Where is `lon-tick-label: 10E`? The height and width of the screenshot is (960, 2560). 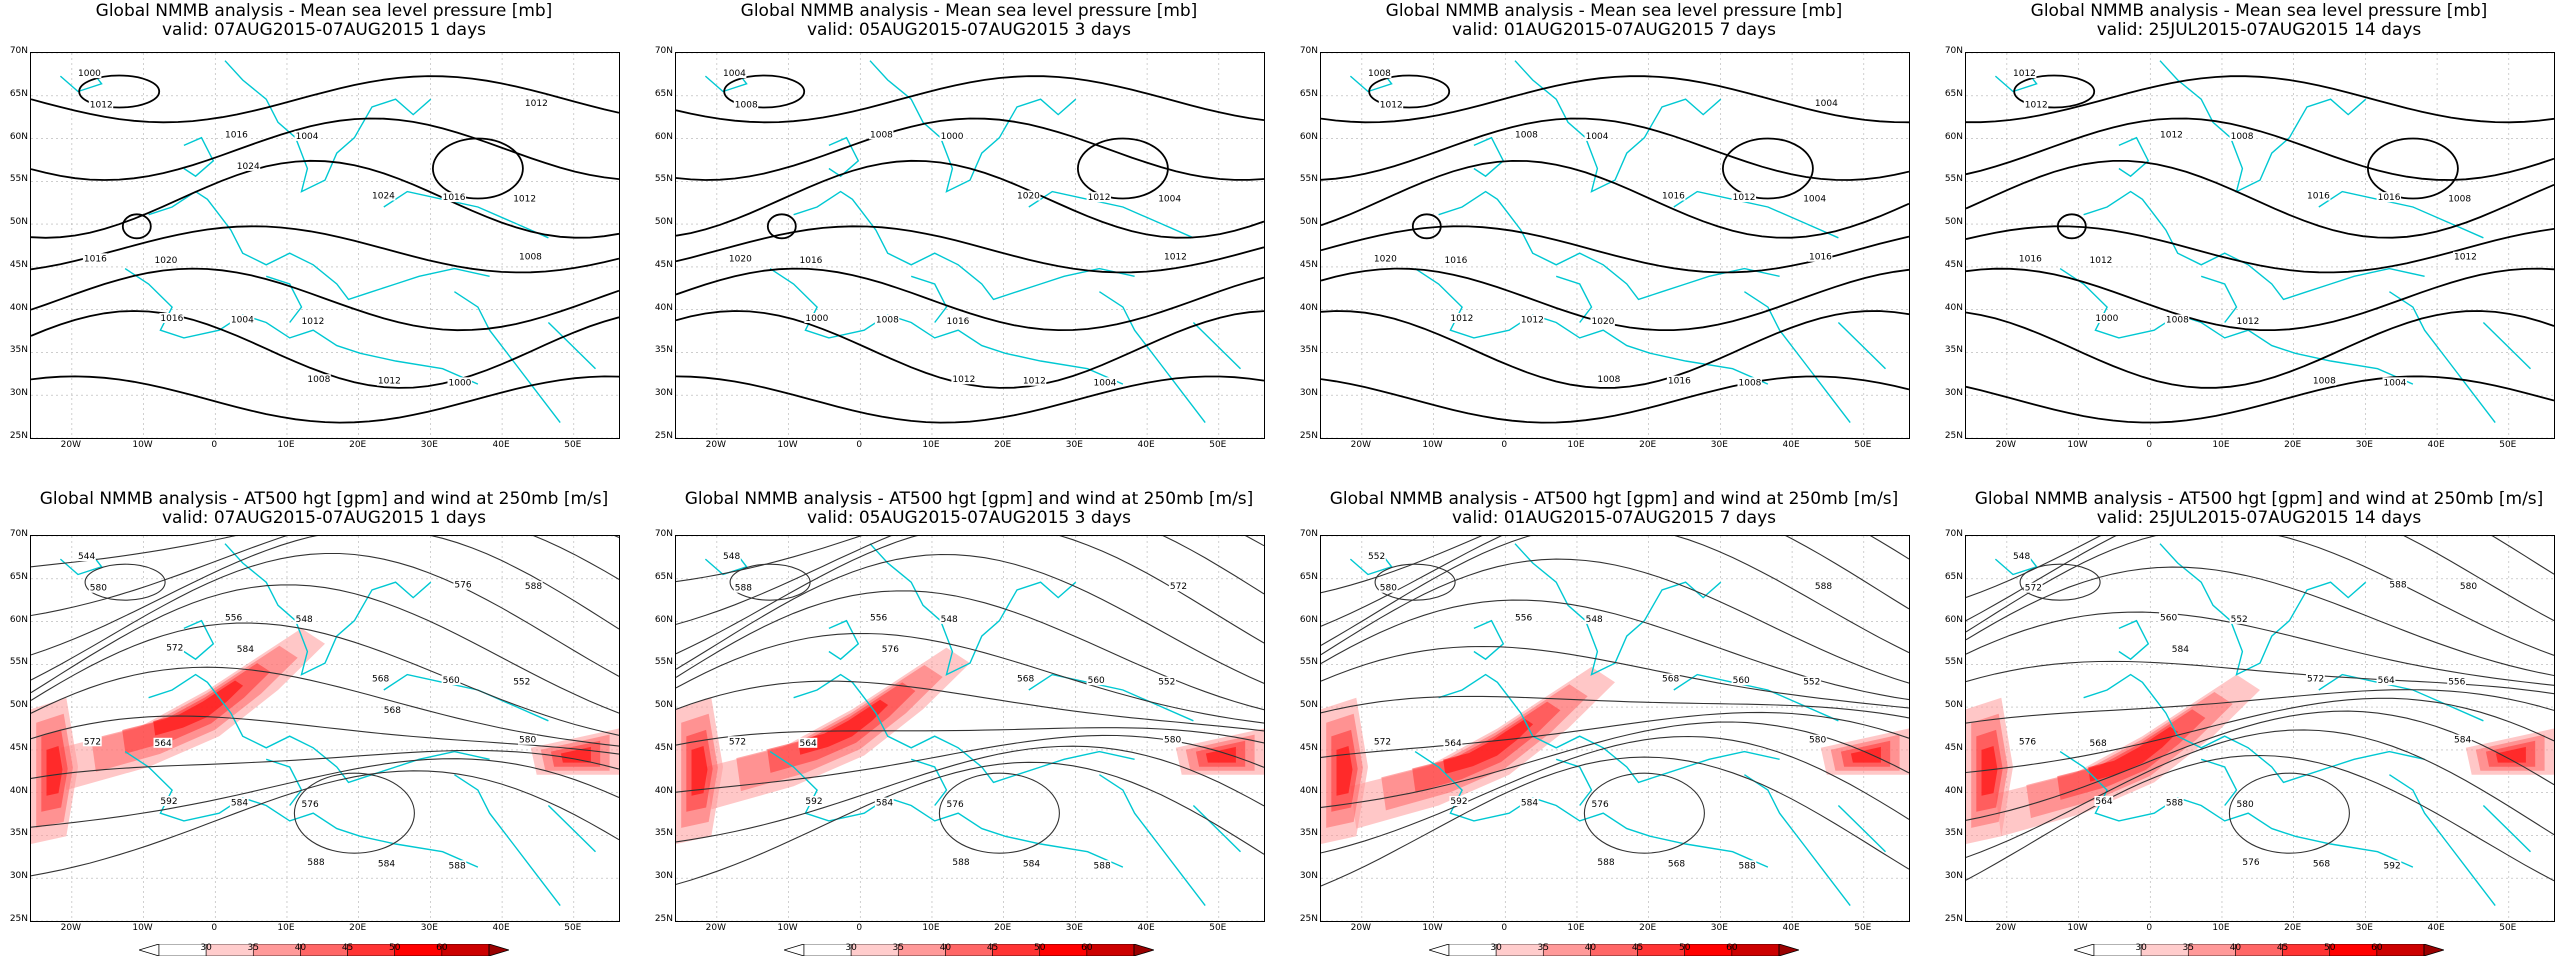 lon-tick-label: 10E is located at coordinates (931, 445).